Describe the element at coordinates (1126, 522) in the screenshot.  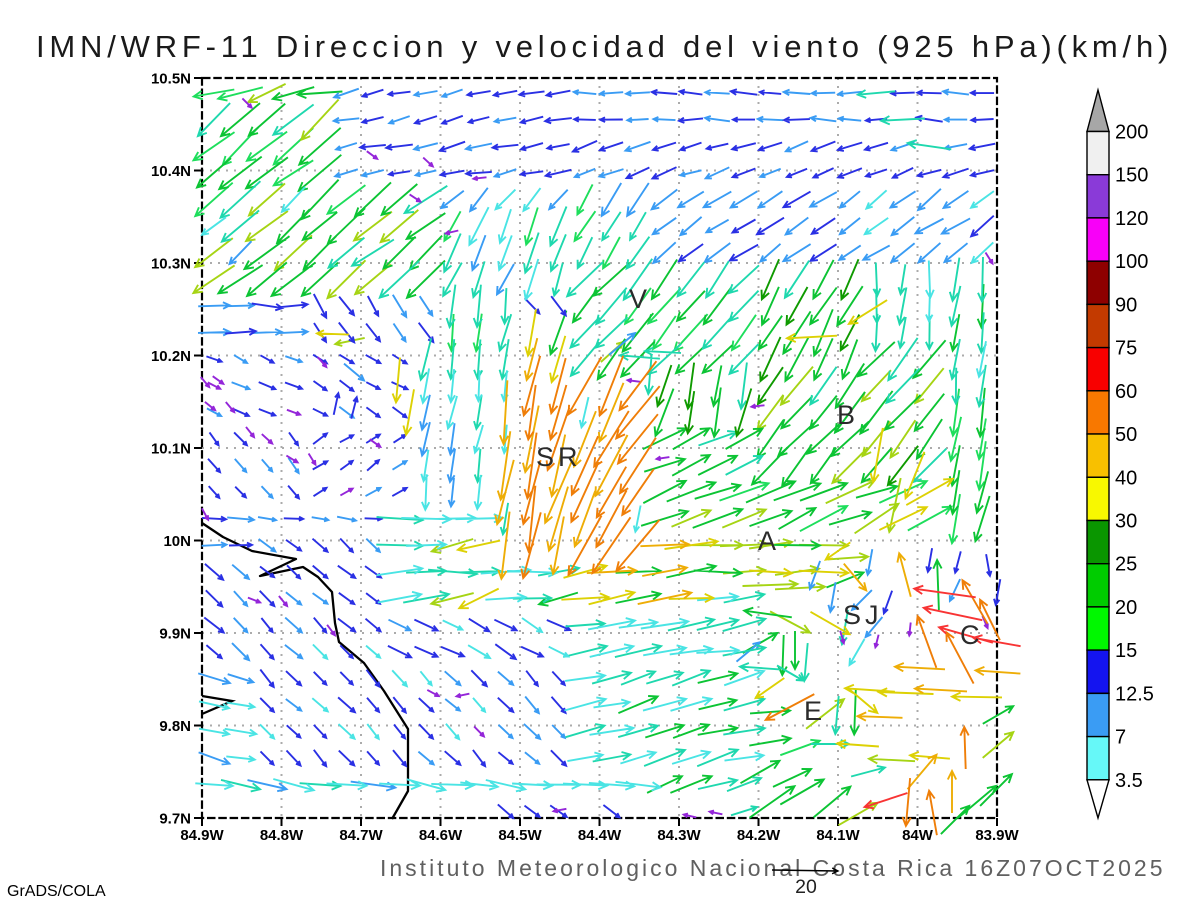
I see `svg-text: 30` at that location.